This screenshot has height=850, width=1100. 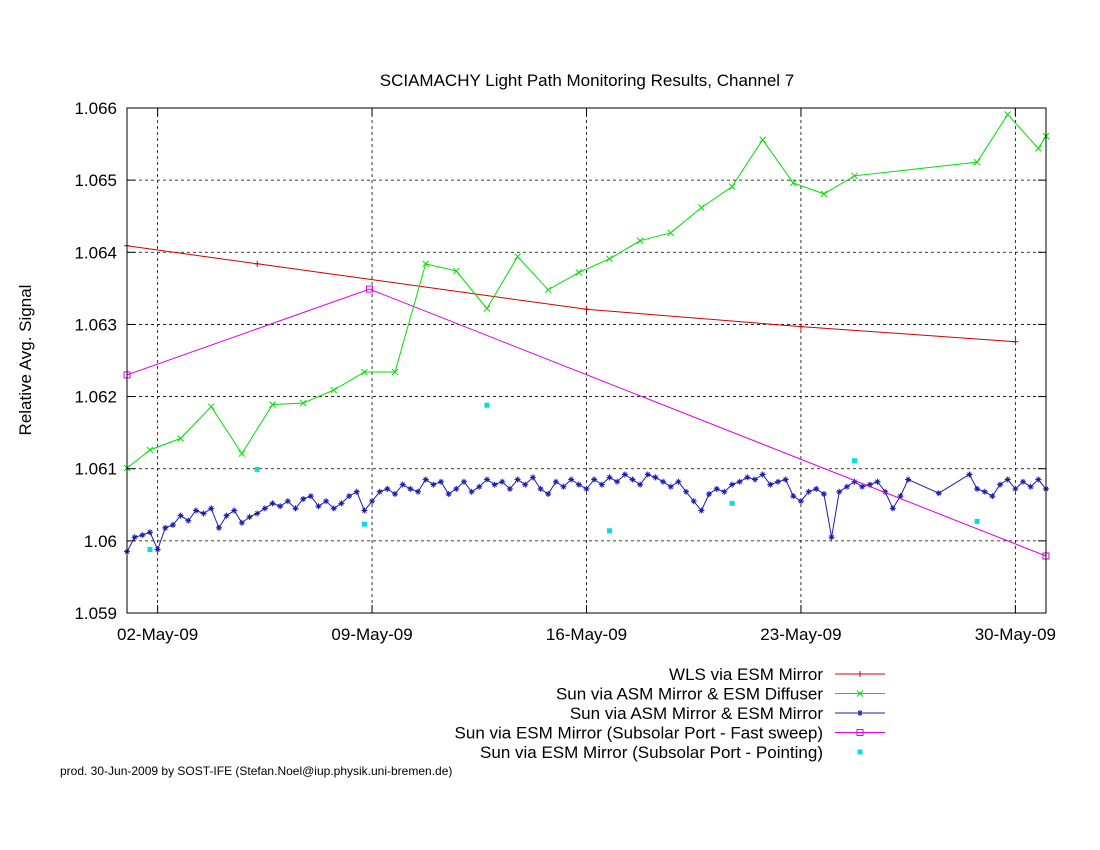 I want to click on y-tick-label: 1.06, so click(x=100, y=541).